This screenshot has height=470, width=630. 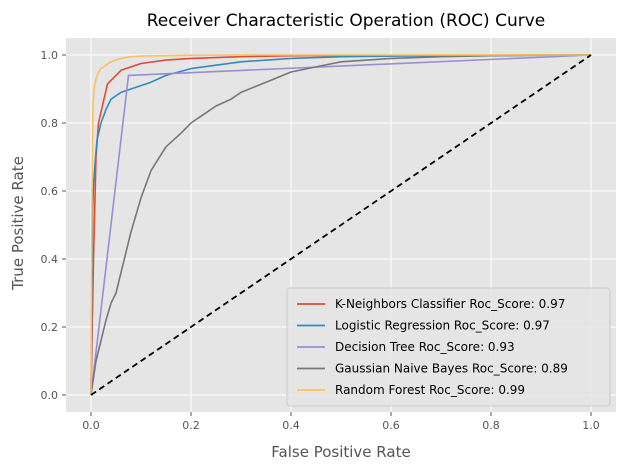 What do you see at coordinates (450, 304) in the screenshot?
I see `legend-label-1: K-Neighbors Classifier Roc_Score: 0.97` at bounding box center [450, 304].